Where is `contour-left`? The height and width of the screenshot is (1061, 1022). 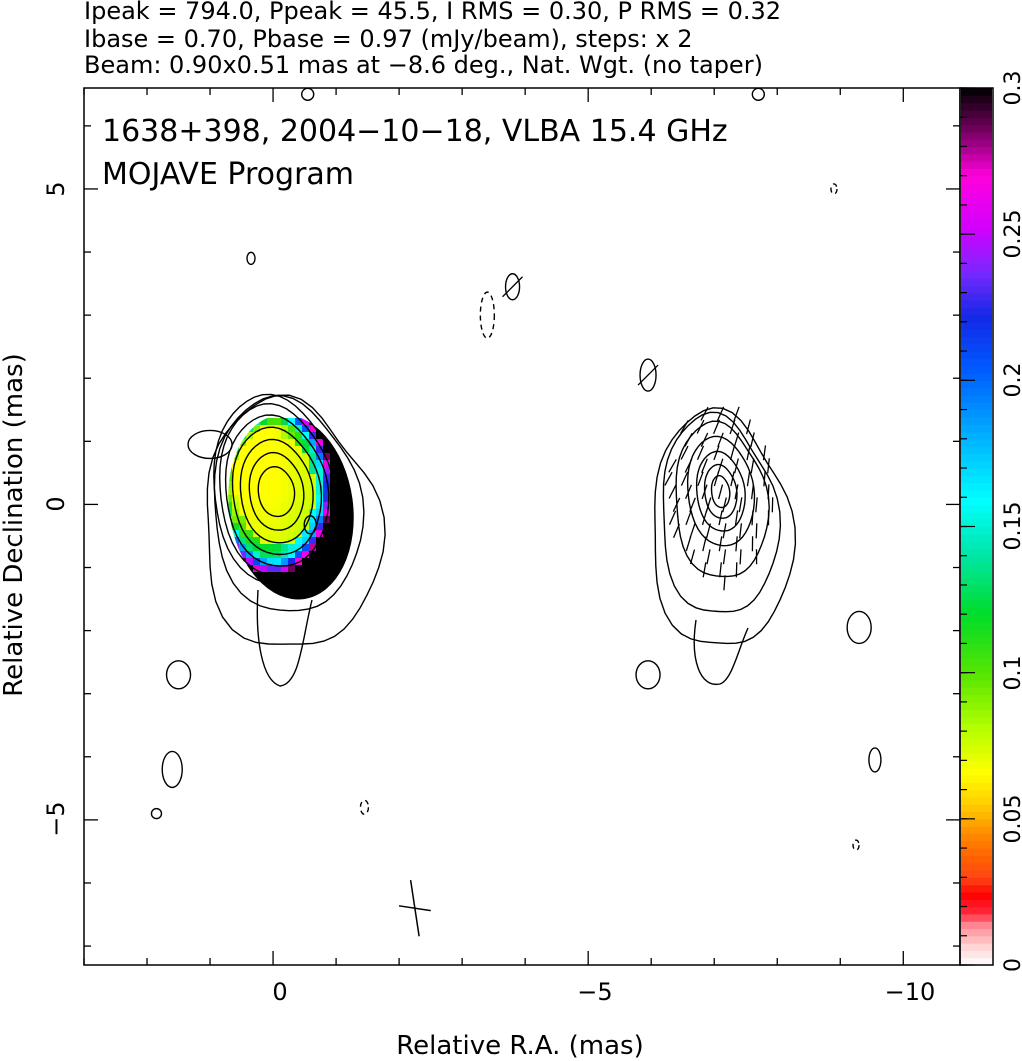
contour-left is located at coordinates (277, 491).